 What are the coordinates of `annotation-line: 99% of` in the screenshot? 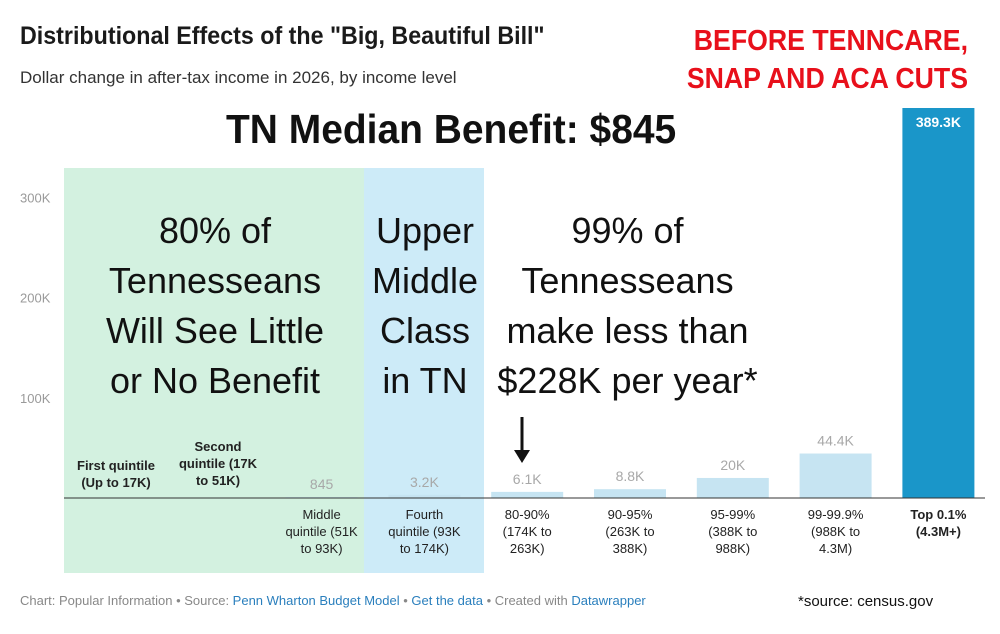 It's located at (627, 230).